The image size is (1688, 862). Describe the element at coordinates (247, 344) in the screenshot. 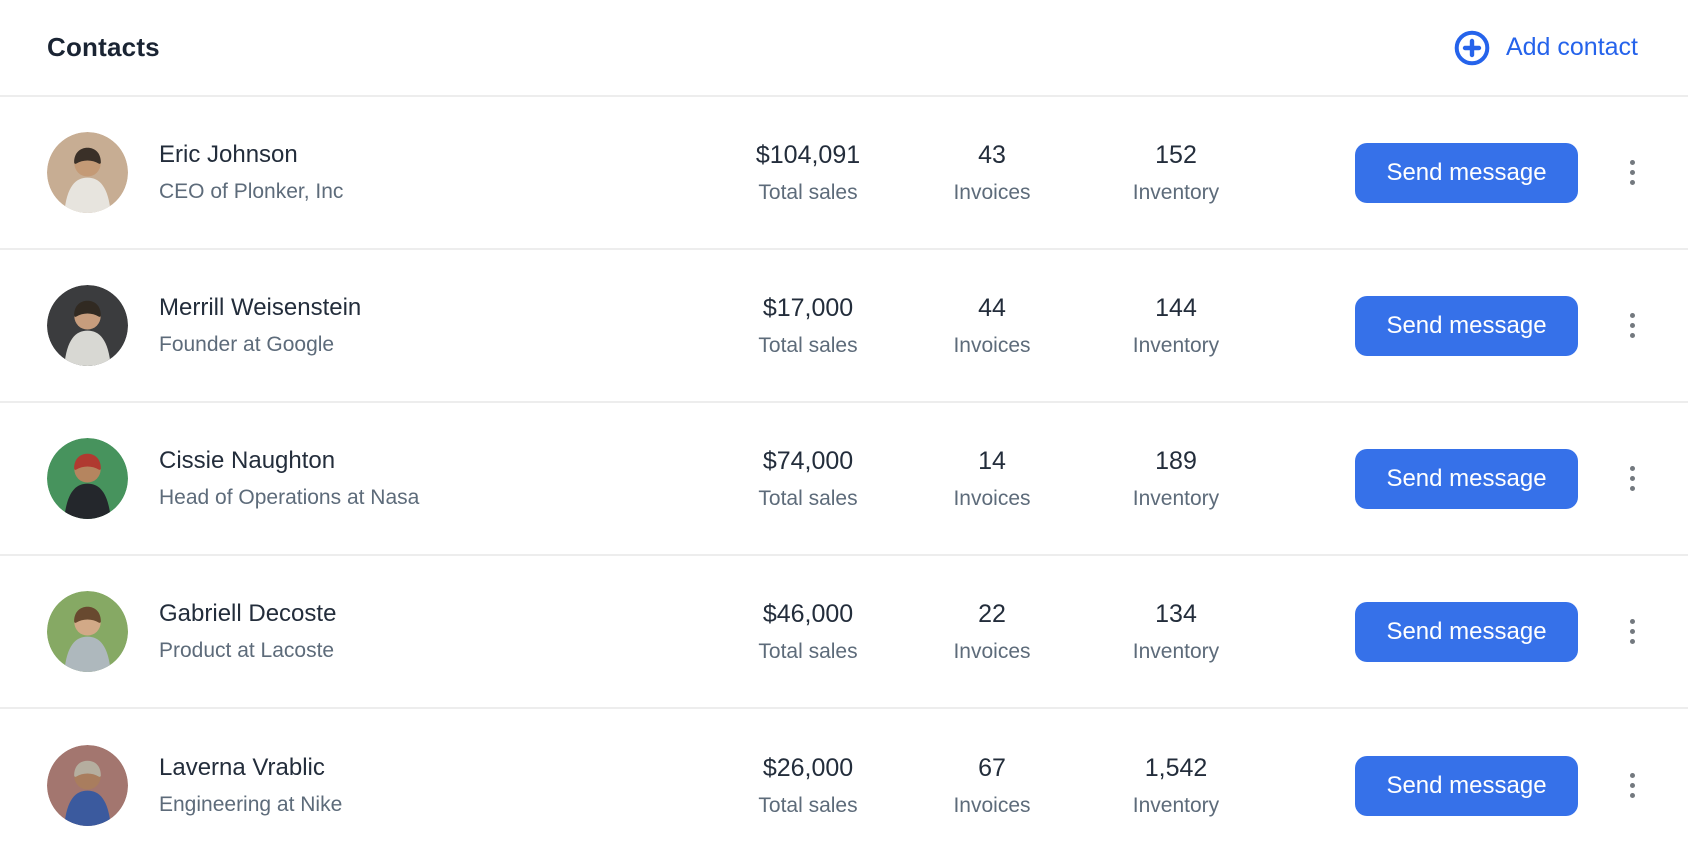

I see `contact-role: Founder at Google` at that location.